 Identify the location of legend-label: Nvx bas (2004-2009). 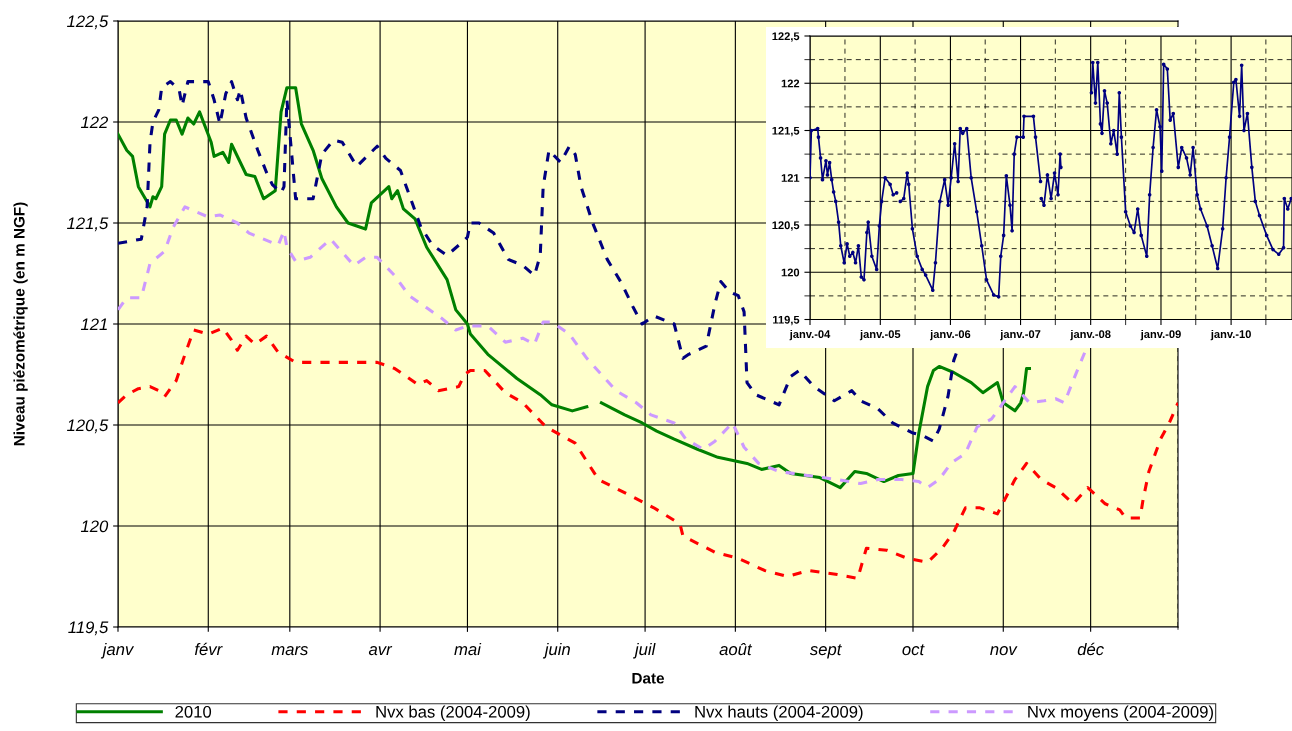
(453, 713).